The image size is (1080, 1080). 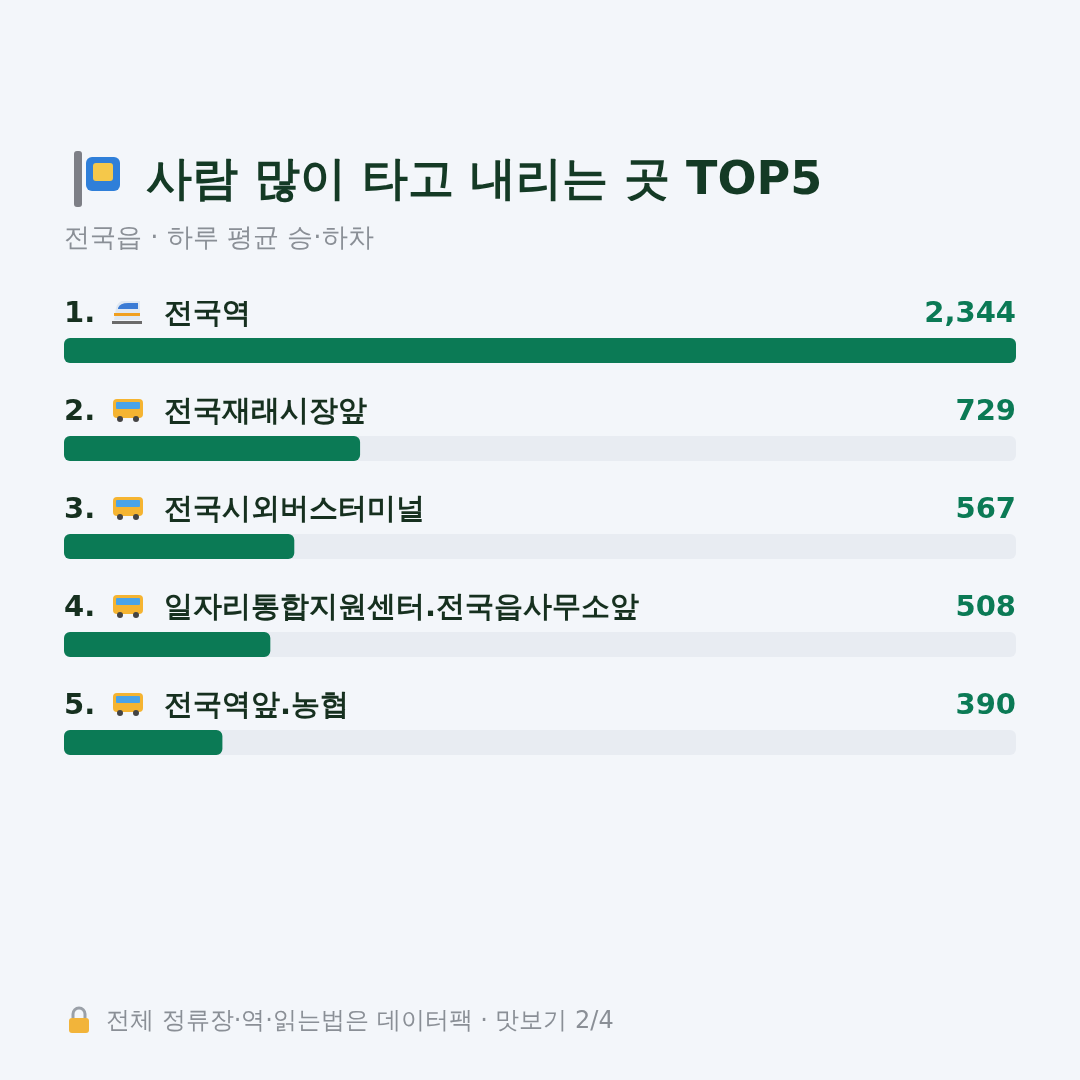 What do you see at coordinates (207, 704) in the screenshot?
I see `category-label: 5. 전국역앞.농협` at bounding box center [207, 704].